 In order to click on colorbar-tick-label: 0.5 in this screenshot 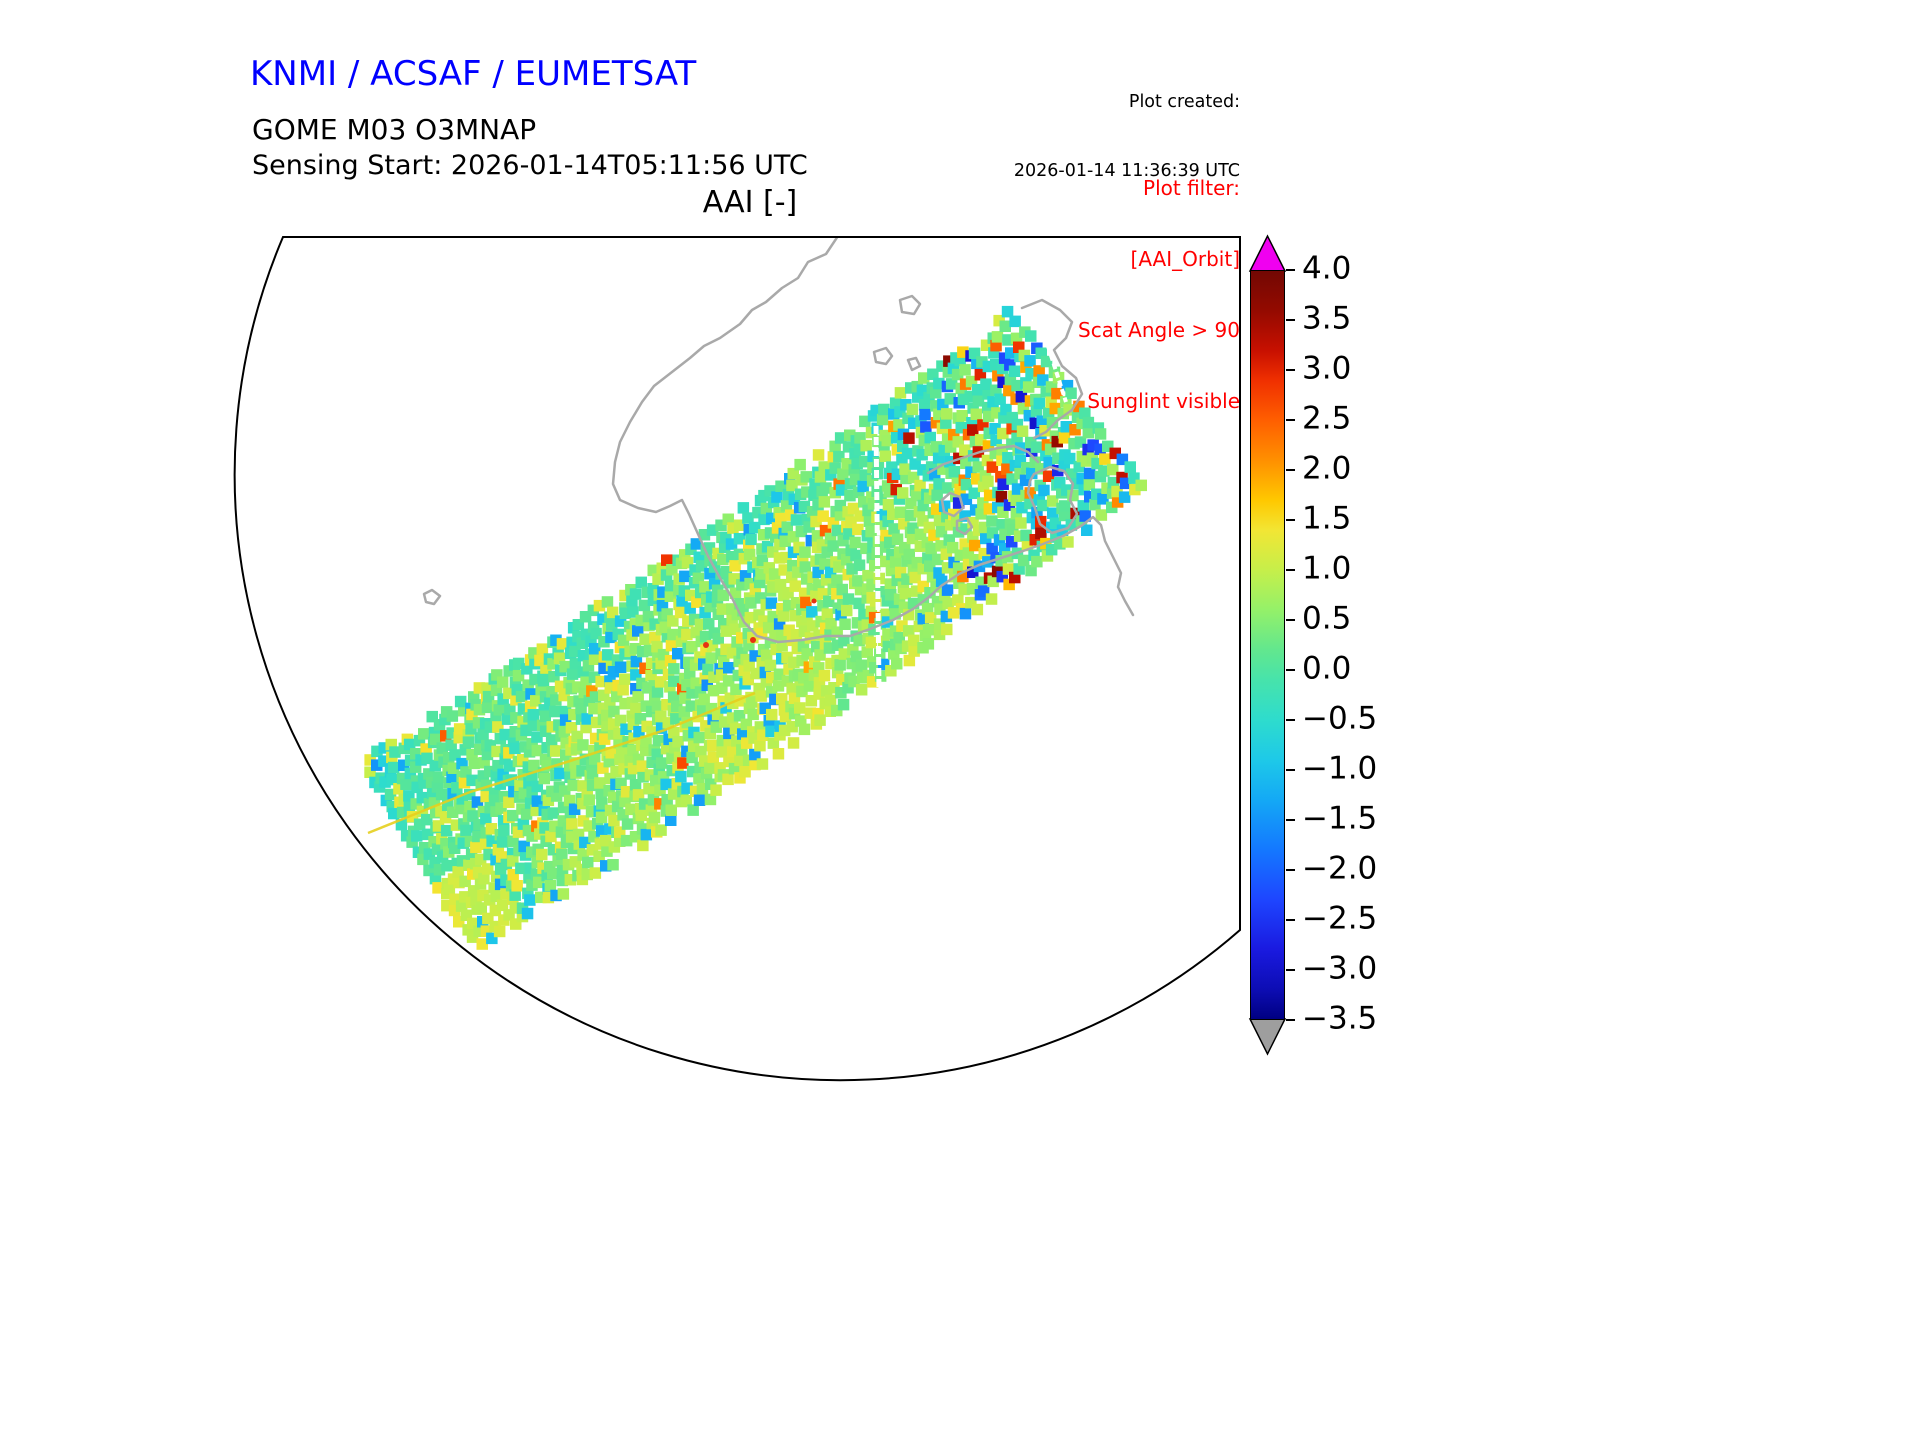, I will do `click(1327, 618)`.